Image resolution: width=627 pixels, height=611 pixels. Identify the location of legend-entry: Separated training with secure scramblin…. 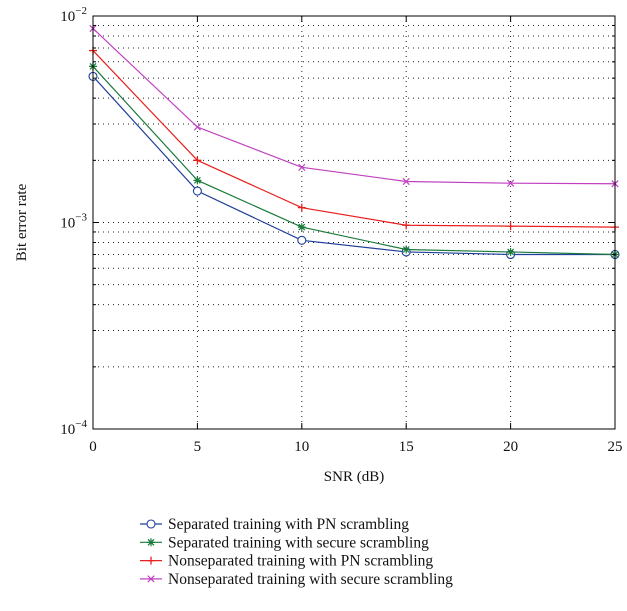
(284, 542).